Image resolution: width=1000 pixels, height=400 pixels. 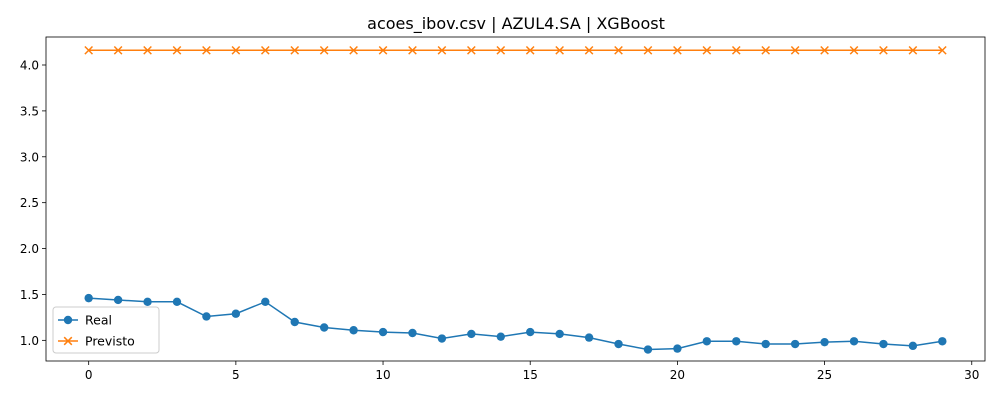 What do you see at coordinates (110, 341) in the screenshot?
I see `legend-label: Previsto` at bounding box center [110, 341].